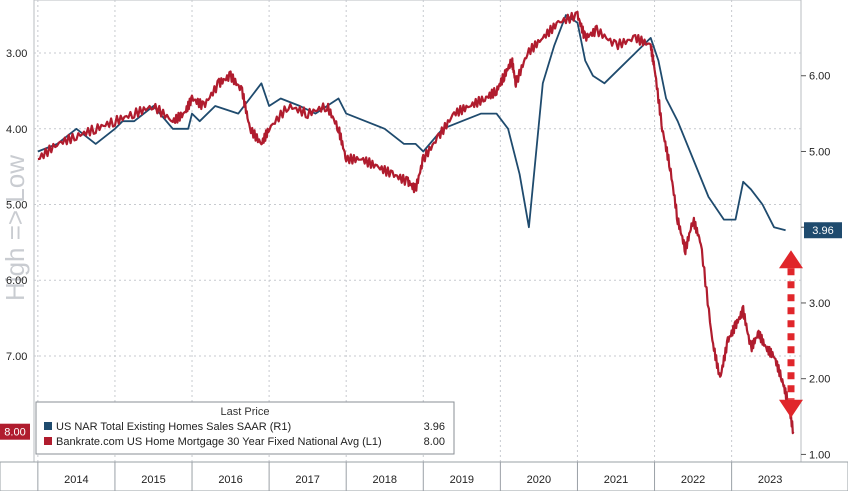 This screenshot has height=496, width=848. What do you see at coordinates (48, 441) in the screenshot?
I see `legend-swatch-mortgage` at bounding box center [48, 441].